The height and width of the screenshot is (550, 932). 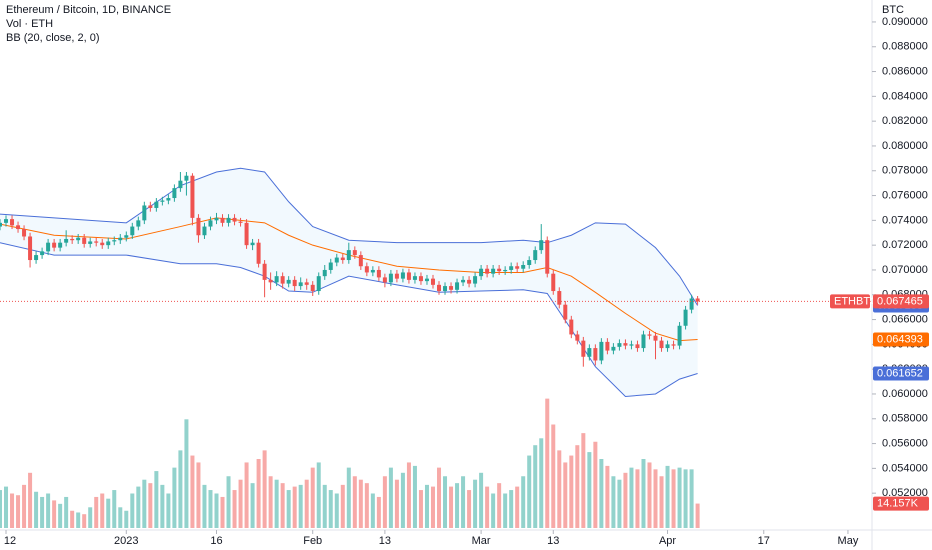 What do you see at coordinates (898, 503) in the screenshot?
I see `volume-tag-label: 14.157K` at bounding box center [898, 503].